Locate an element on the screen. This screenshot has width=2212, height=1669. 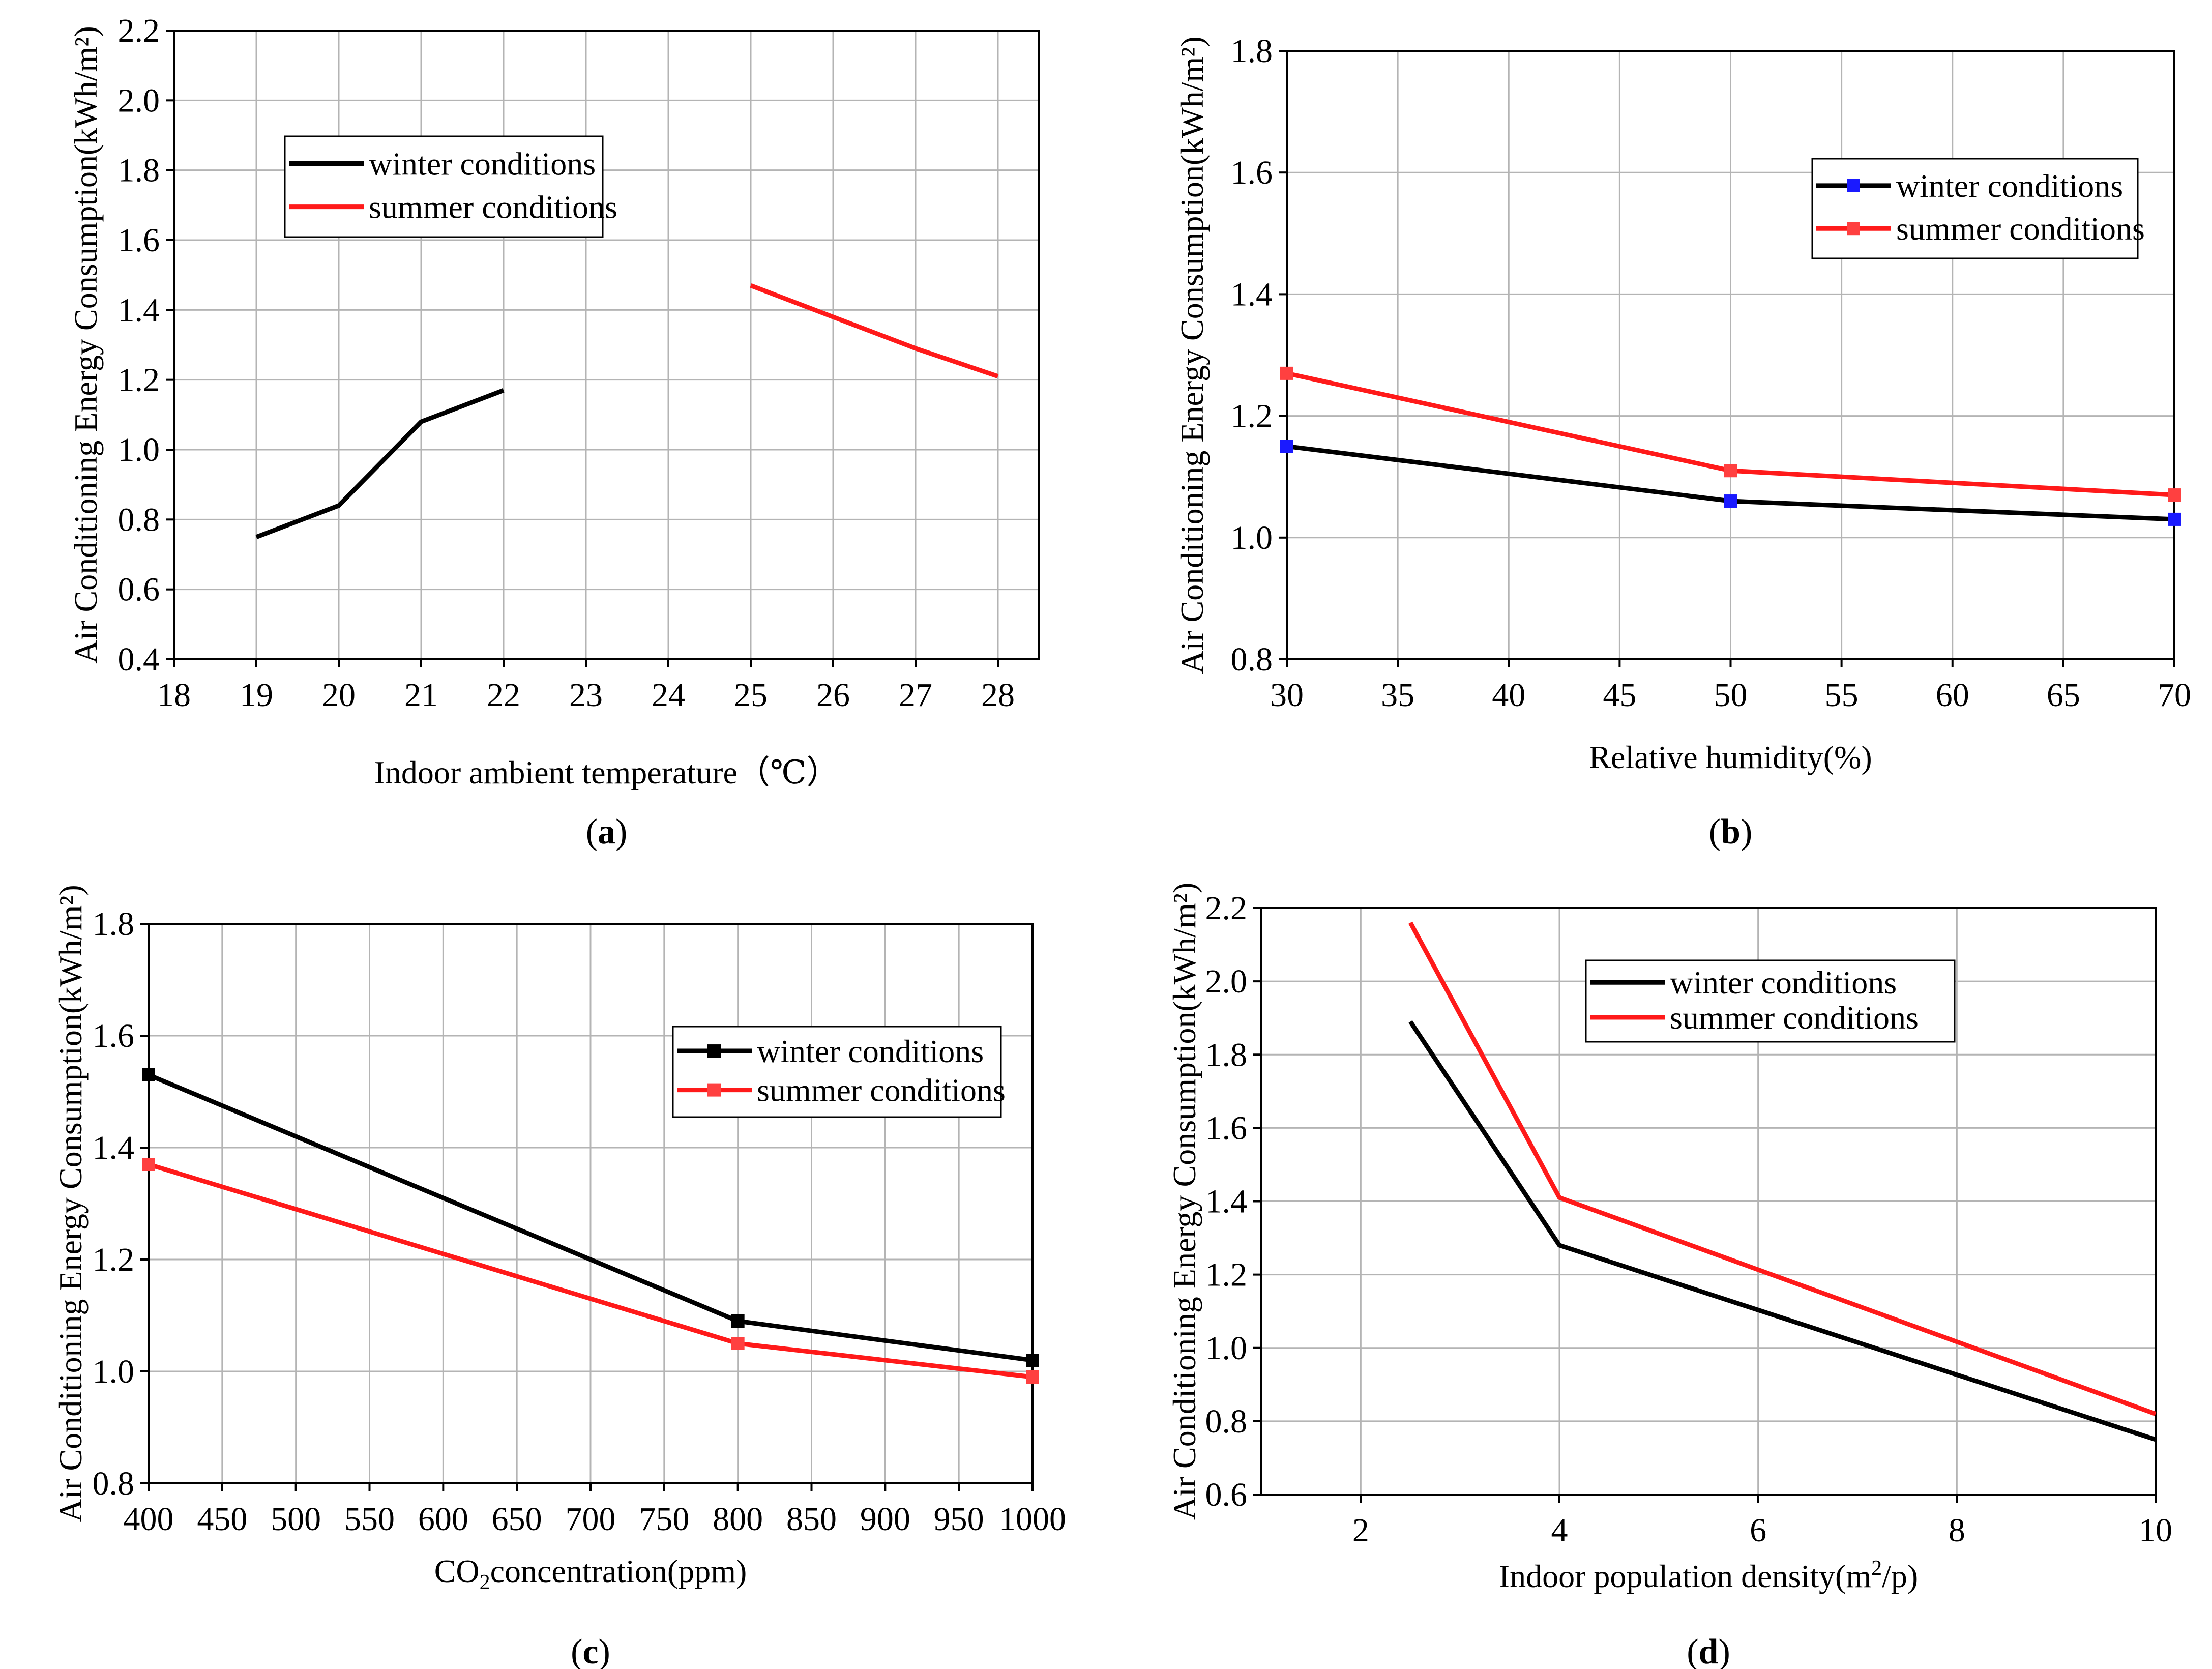
x-tick-label: 400 is located at coordinates (149, 1520).